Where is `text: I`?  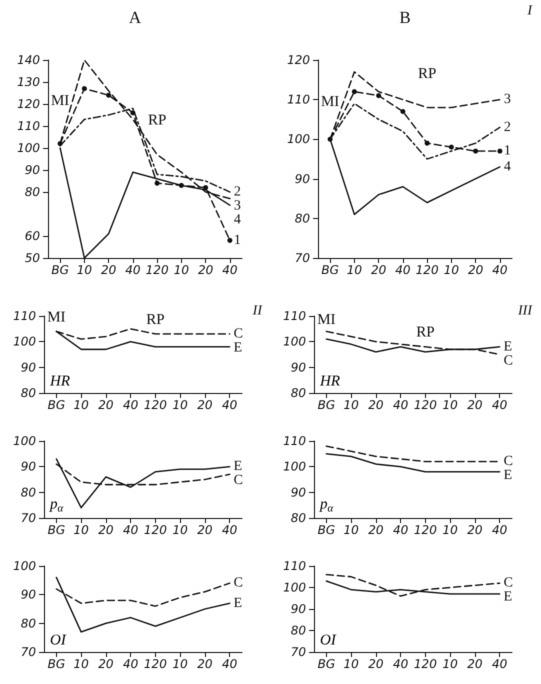 text: I is located at coordinates (530, 11).